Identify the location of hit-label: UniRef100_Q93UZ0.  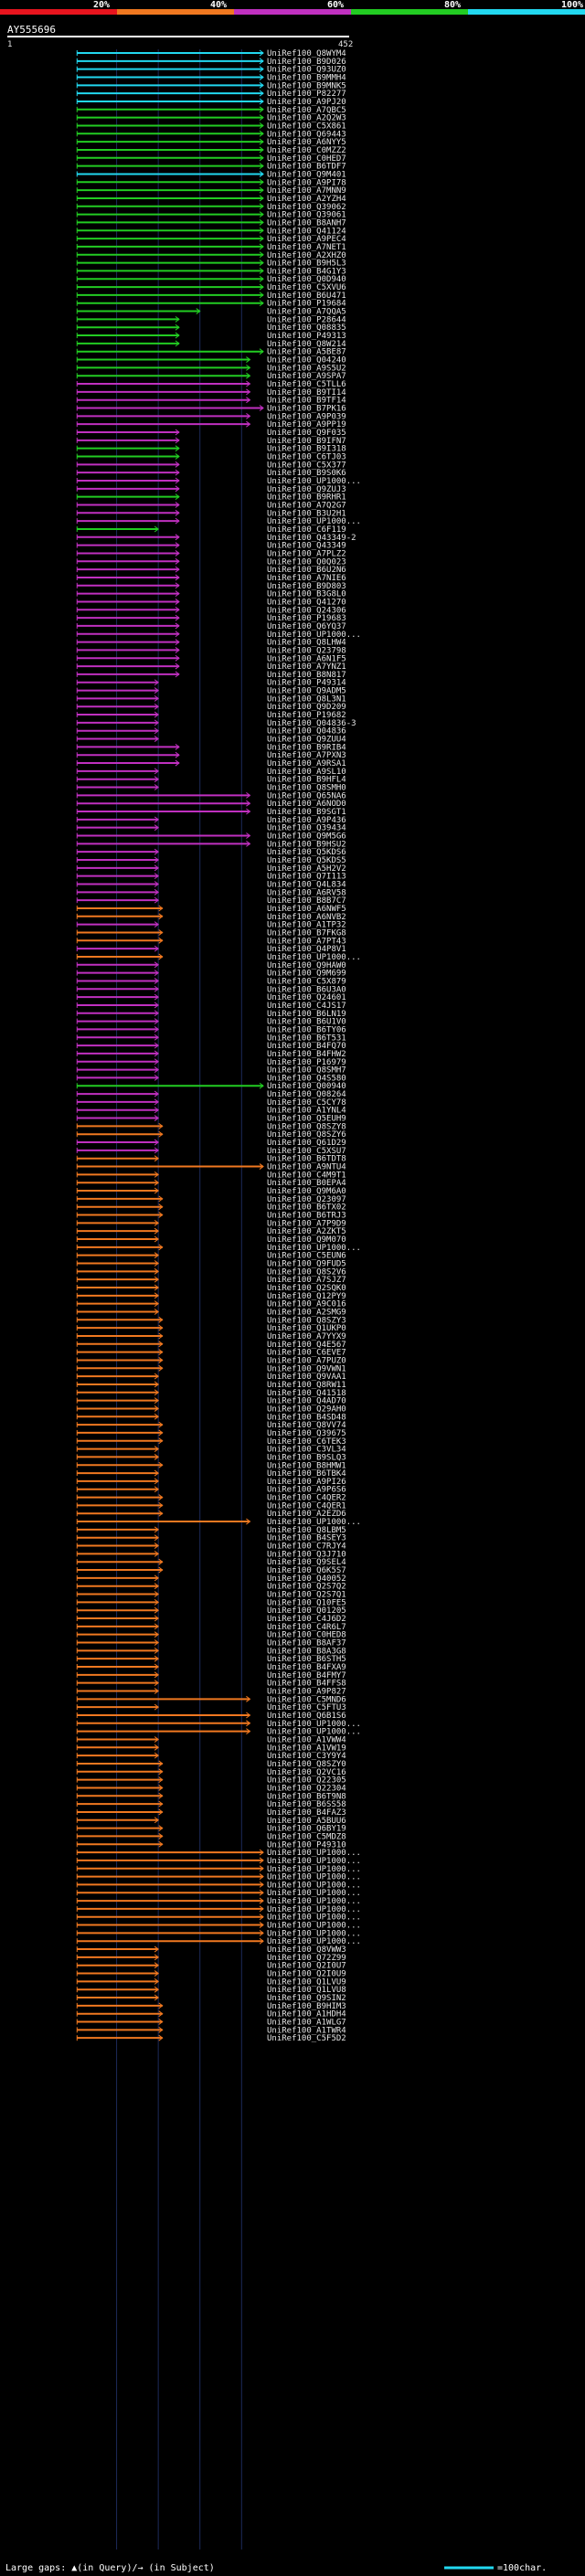
(307, 70).